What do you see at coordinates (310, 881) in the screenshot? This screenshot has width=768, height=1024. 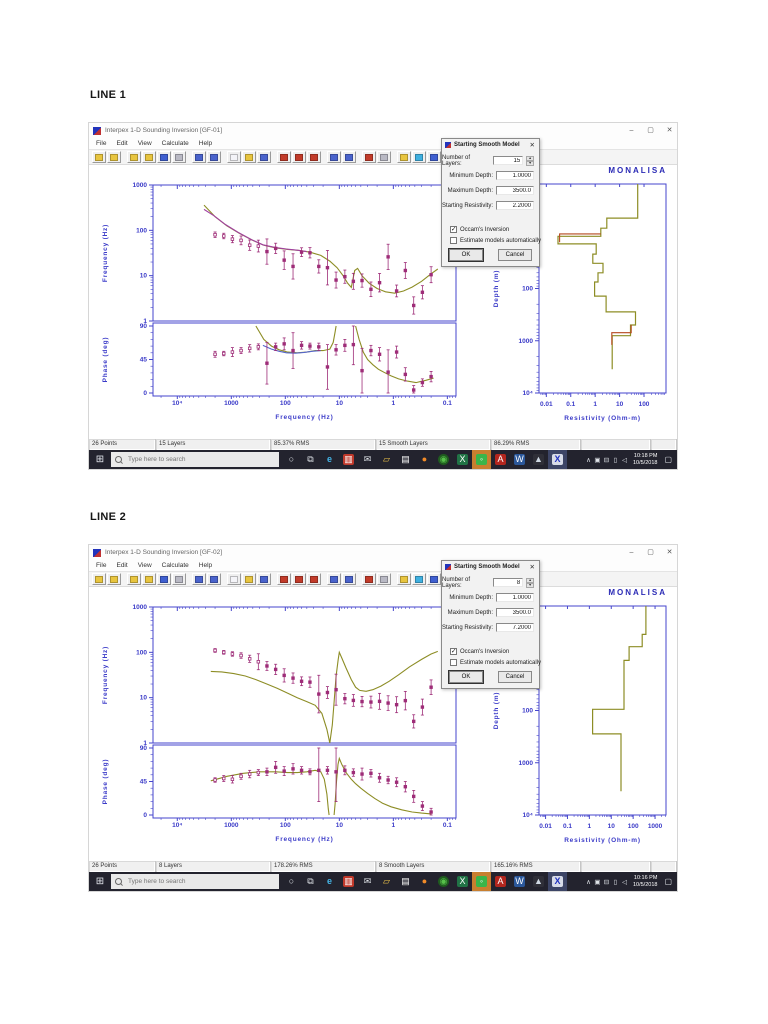 I see `task-view-icon: ⧉` at bounding box center [310, 881].